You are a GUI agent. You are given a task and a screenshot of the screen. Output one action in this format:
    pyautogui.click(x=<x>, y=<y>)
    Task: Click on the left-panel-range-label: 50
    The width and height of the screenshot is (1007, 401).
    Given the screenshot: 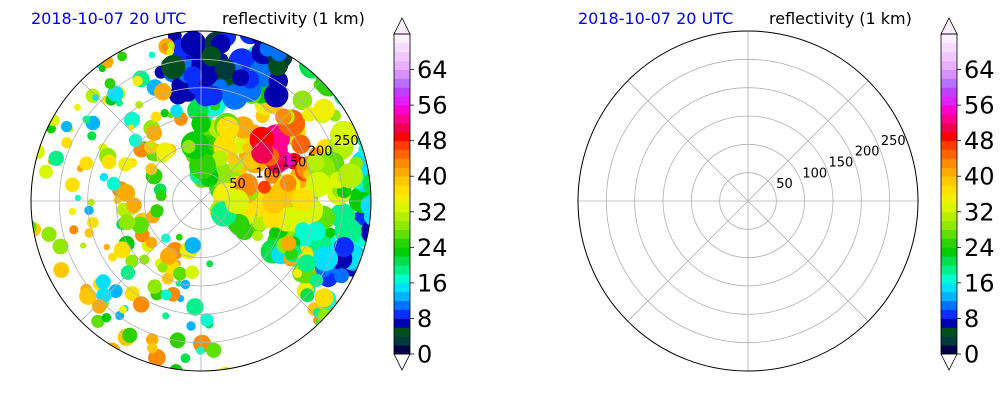 What is the action you would take?
    pyautogui.click(x=237, y=184)
    